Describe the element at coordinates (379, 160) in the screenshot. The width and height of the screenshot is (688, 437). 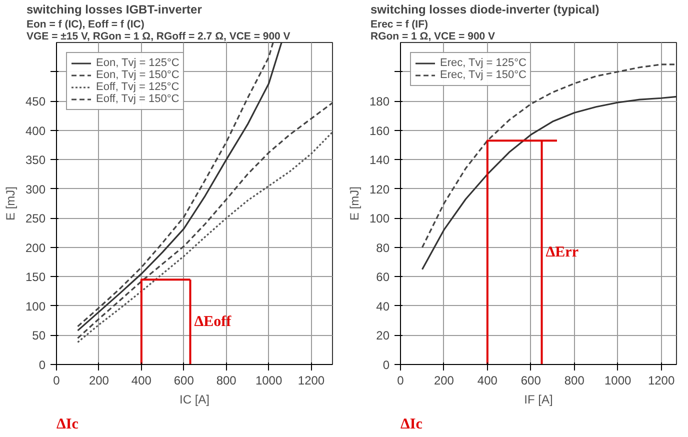
I see `y-tick-label: 140` at that location.